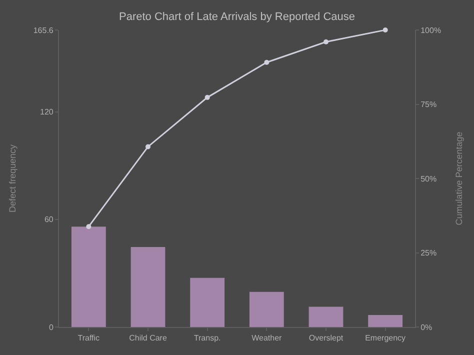  What do you see at coordinates (51, 327) in the screenshot?
I see `y-tick-label: 0` at bounding box center [51, 327].